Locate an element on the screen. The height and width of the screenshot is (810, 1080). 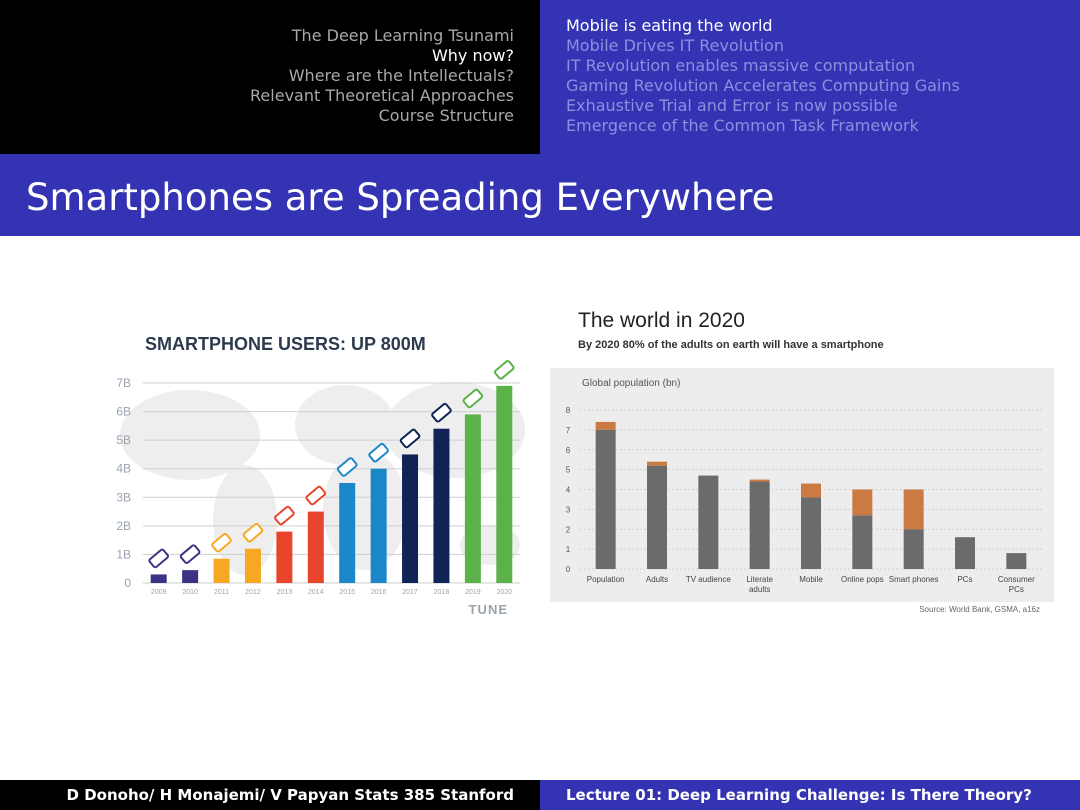
chart2-y-tick-label: 6 is located at coordinates (568, 450).